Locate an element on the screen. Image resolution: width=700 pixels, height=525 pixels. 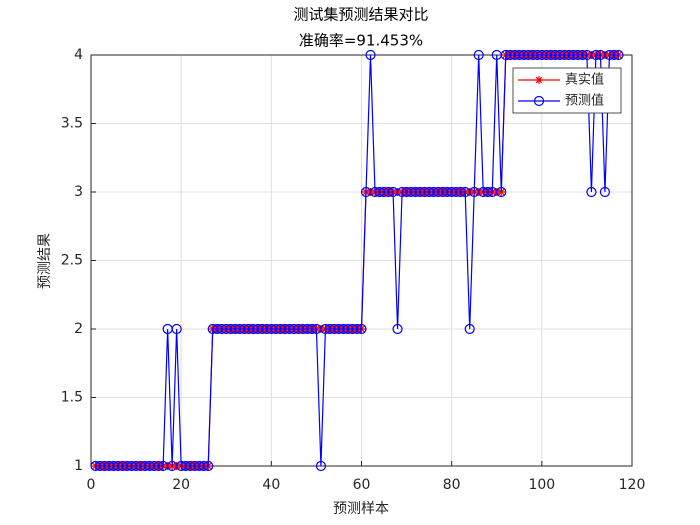
y-tick-label: 4 is located at coordinates (78, 55).